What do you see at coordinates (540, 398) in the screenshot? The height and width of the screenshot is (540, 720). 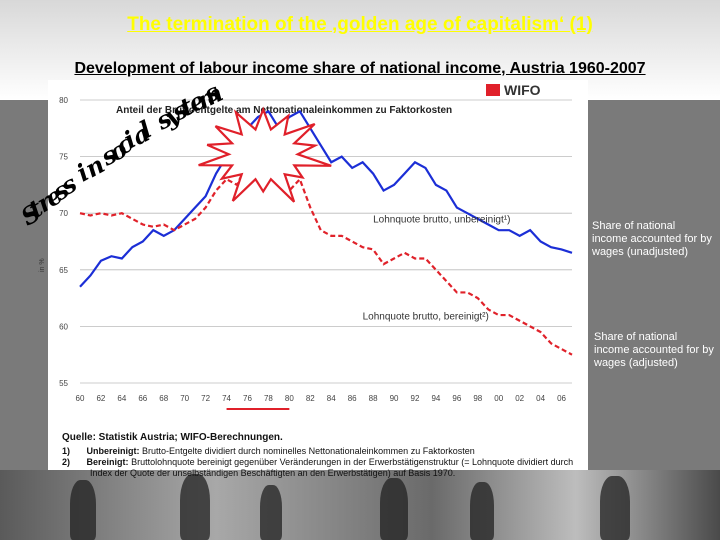 I see `x-tick-label: 04` at bounding box center [540, 398].